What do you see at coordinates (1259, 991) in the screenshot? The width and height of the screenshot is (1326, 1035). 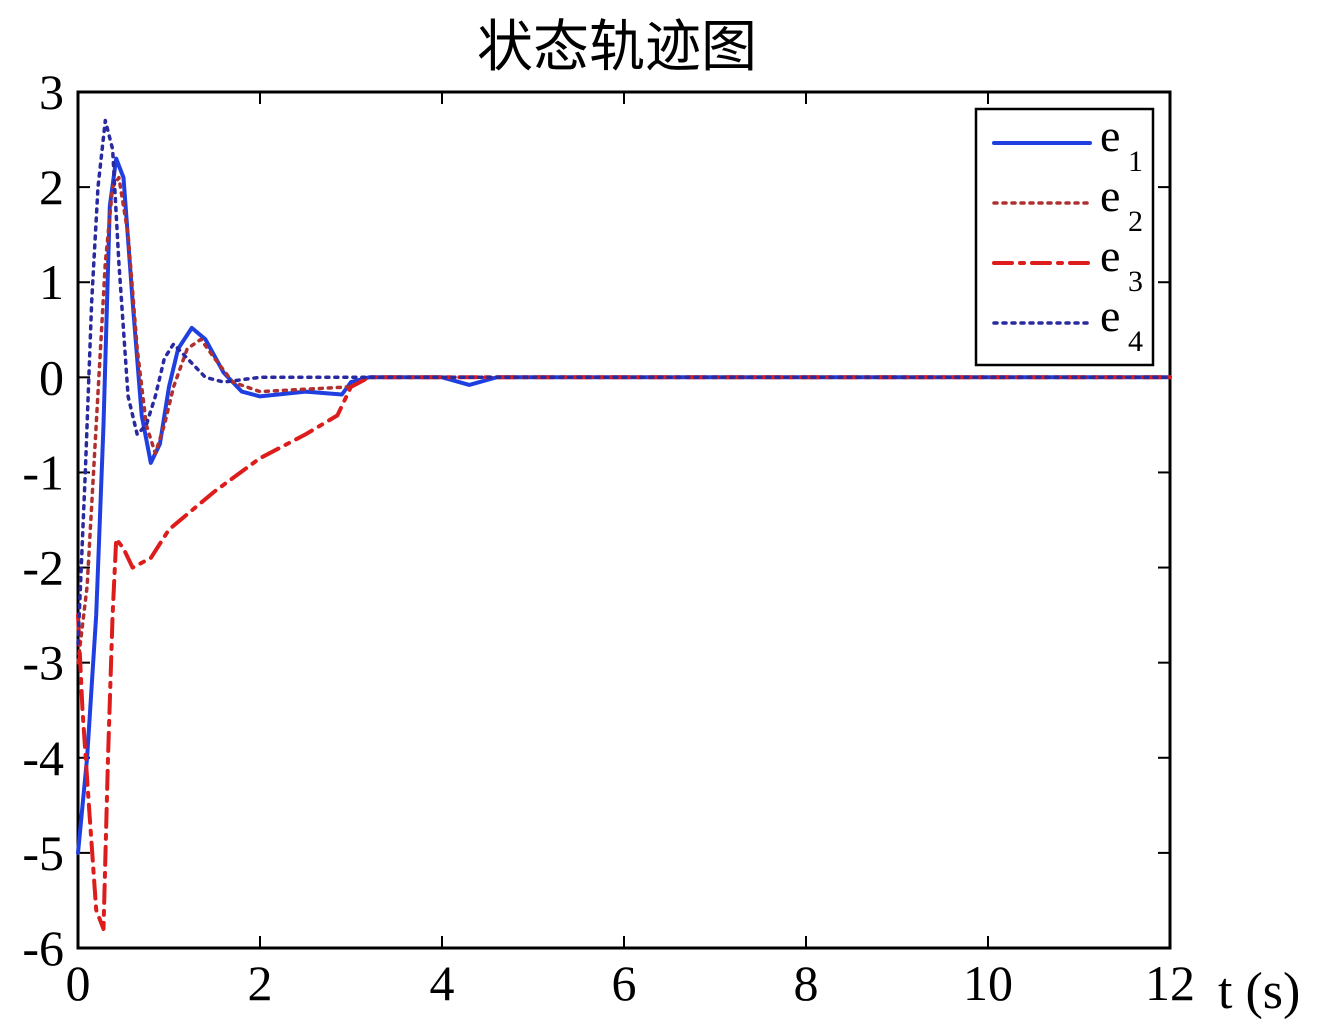 I see `x-axis-label: t (s)` at bounding box center [1259, 991].